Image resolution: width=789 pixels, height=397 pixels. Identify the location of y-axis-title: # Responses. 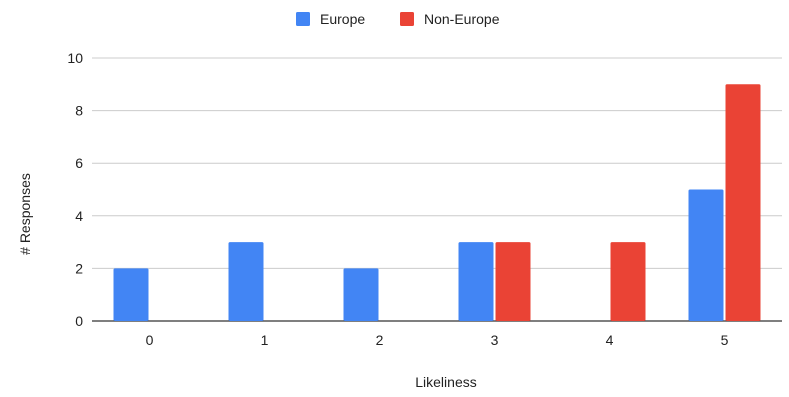
(25, 214).